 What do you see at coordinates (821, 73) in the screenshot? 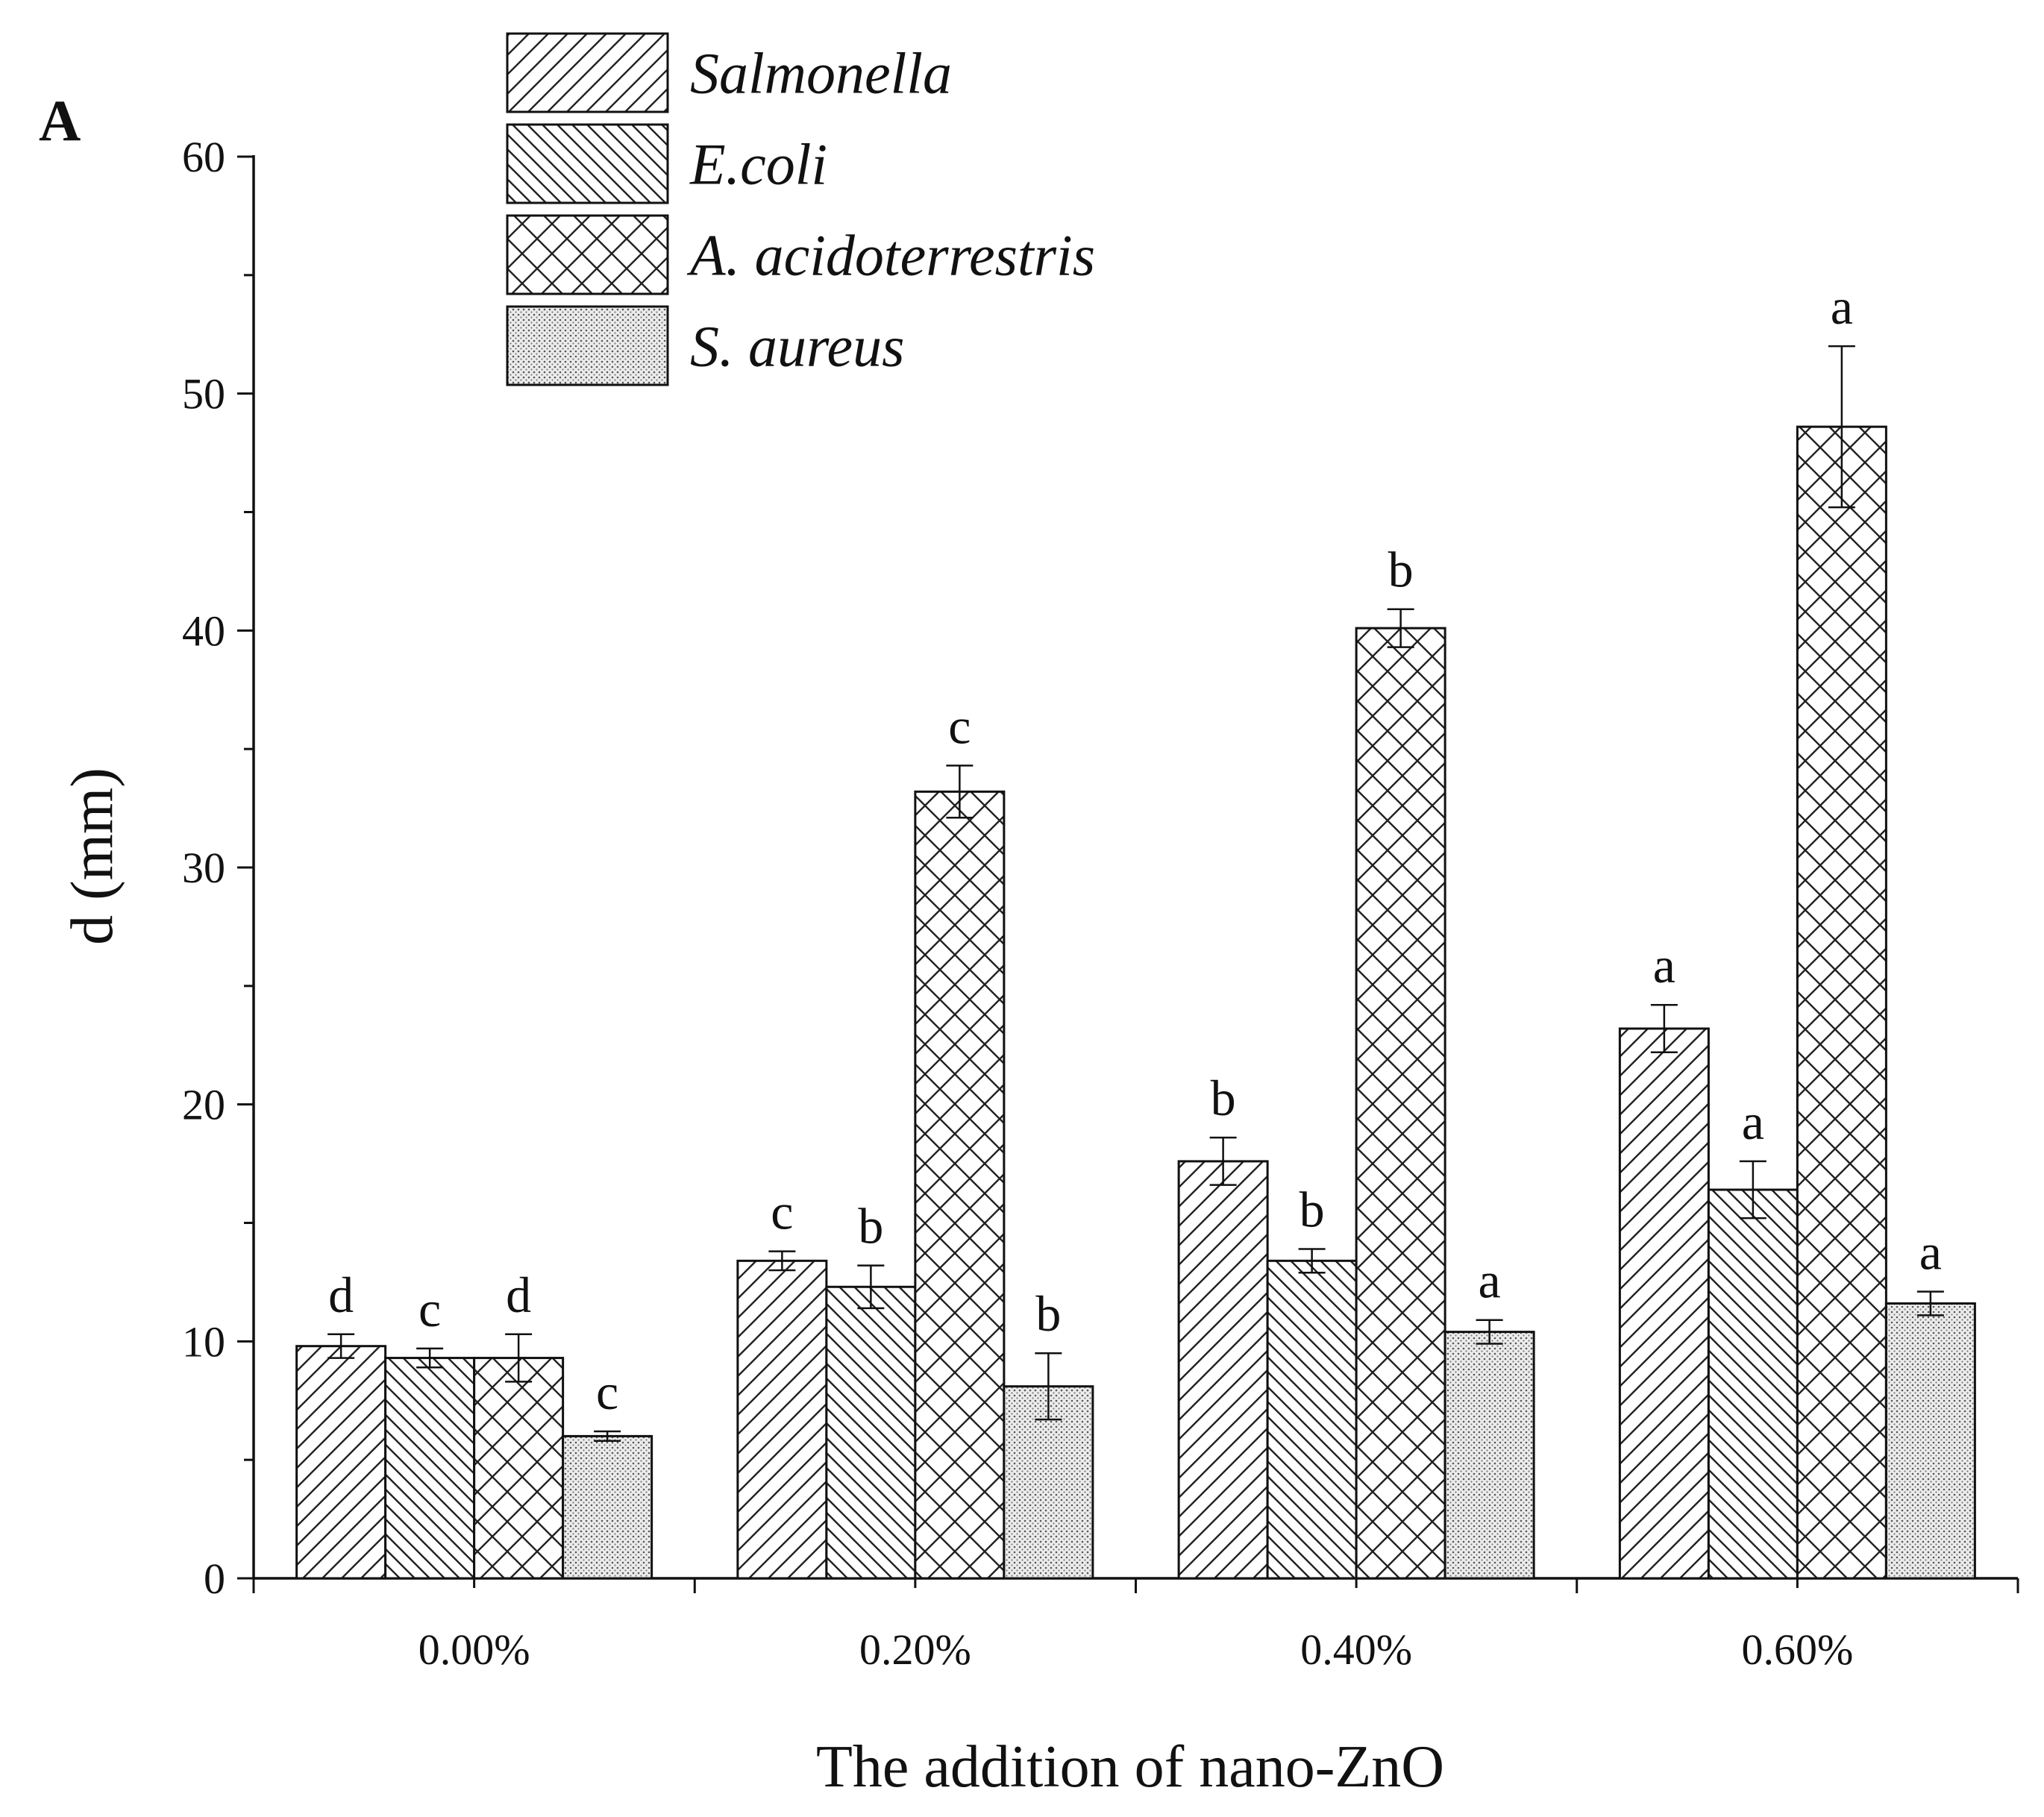
I see `legend-label: Salmonella` at bounding box center [821, 73].